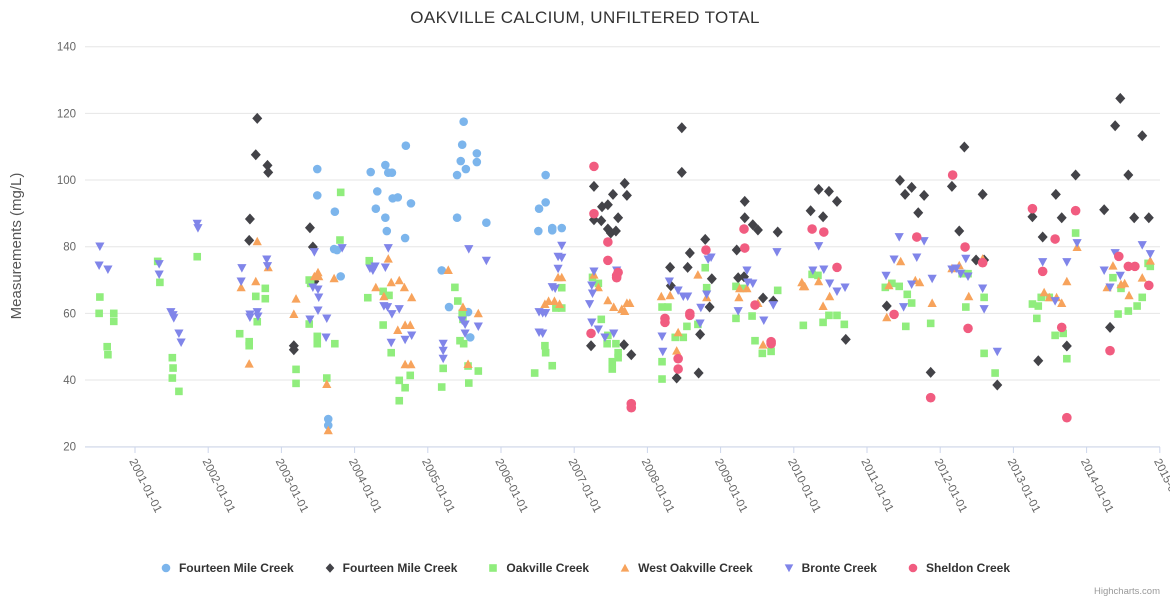  What do you see at coordinates (166, 568) in the screenshot?
I see `circle-marker-icon` at bounding box center [166, 568].